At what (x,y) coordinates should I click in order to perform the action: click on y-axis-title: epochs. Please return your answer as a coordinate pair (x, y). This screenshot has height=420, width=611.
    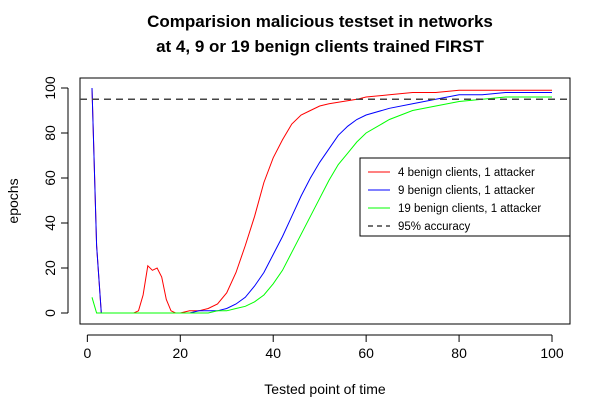
    Looking at the image, I should click on (13, 200).